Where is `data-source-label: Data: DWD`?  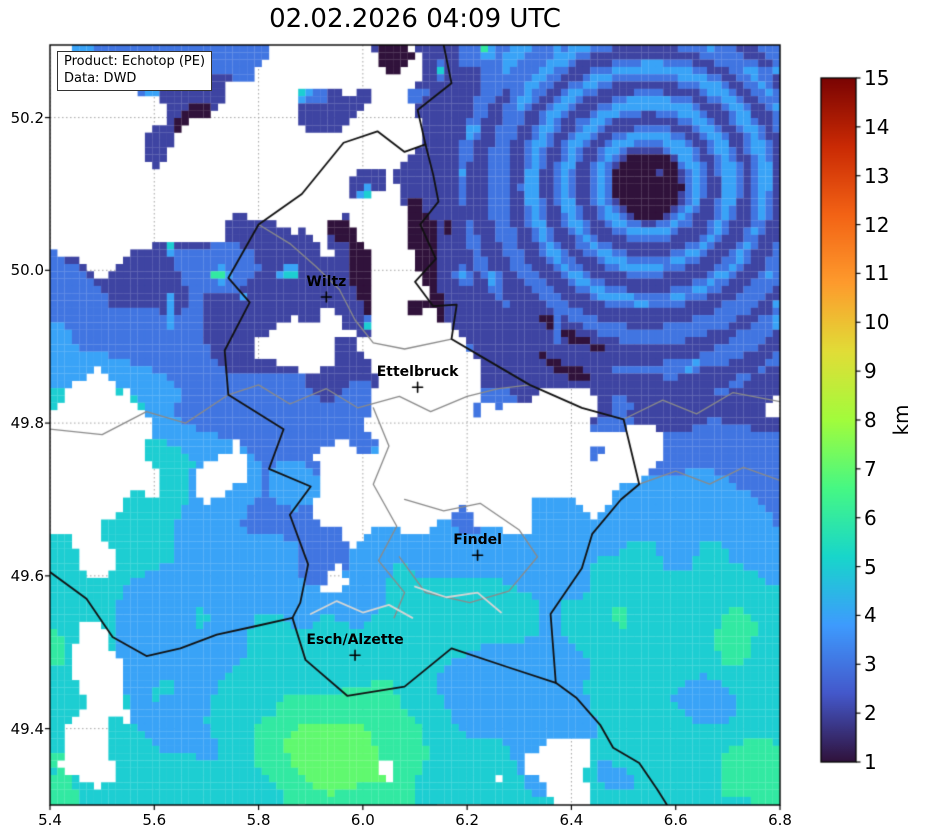
data-source-label: Data: DWD is located at coordinates (100, 78).